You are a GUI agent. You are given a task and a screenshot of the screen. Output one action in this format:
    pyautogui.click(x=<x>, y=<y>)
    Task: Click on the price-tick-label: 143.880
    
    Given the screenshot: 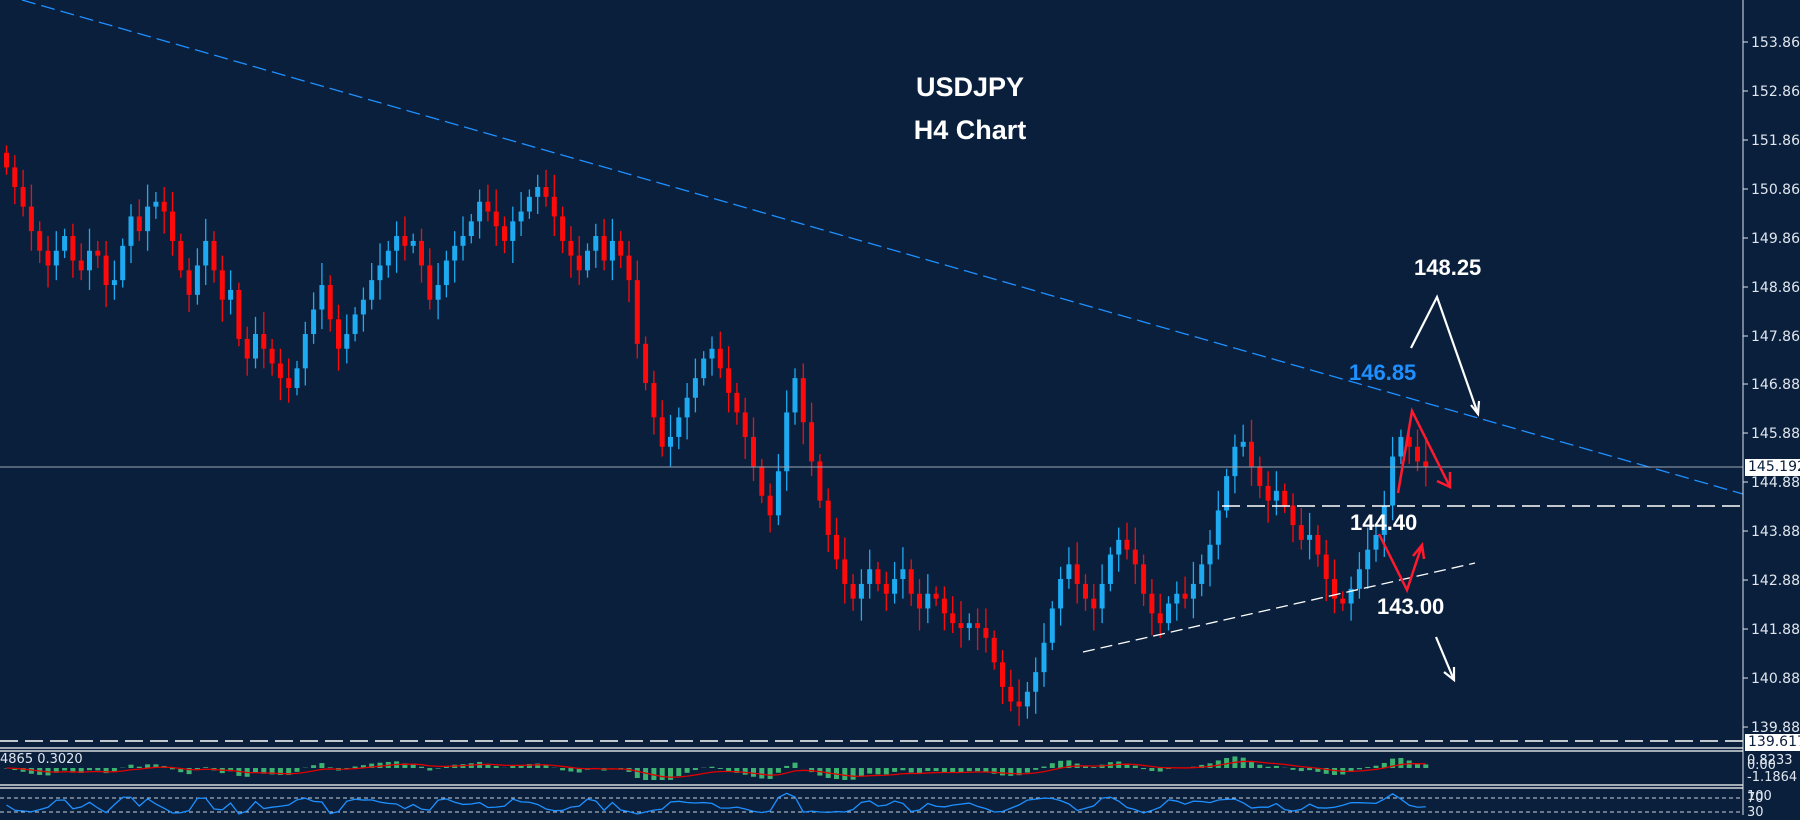 What is the action you would take?
    pyautogui.click(x=1775, y=532)
    